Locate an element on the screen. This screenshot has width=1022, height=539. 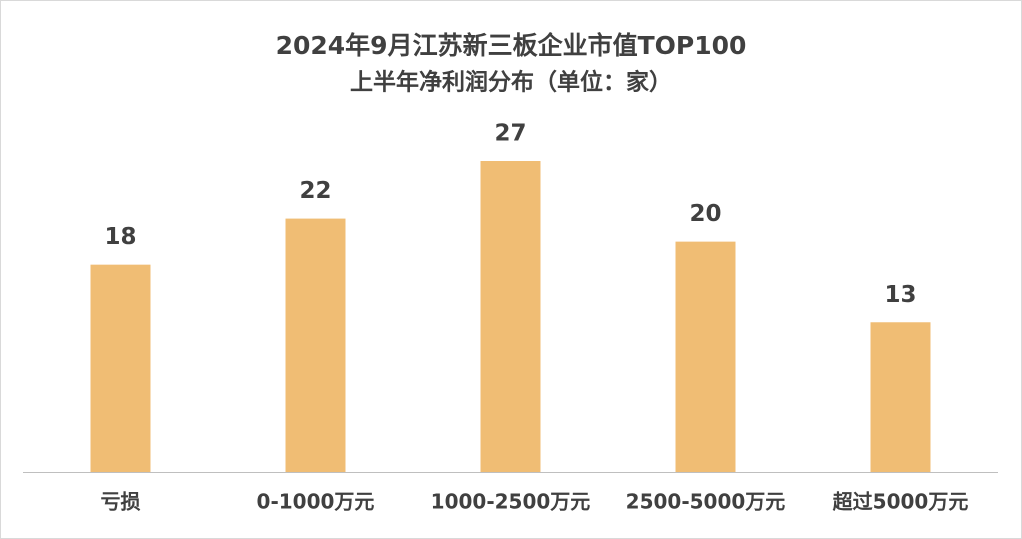
value-label: 22 is located at coordinates (315, 191).